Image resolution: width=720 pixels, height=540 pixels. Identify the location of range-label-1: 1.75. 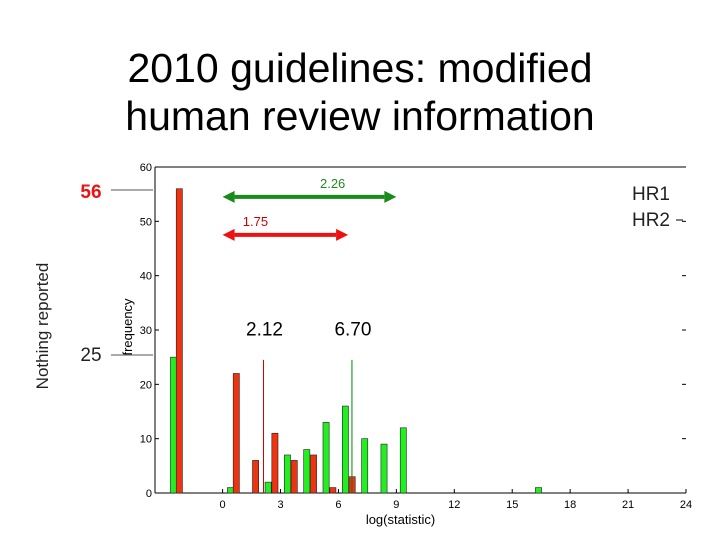
(255, 221).